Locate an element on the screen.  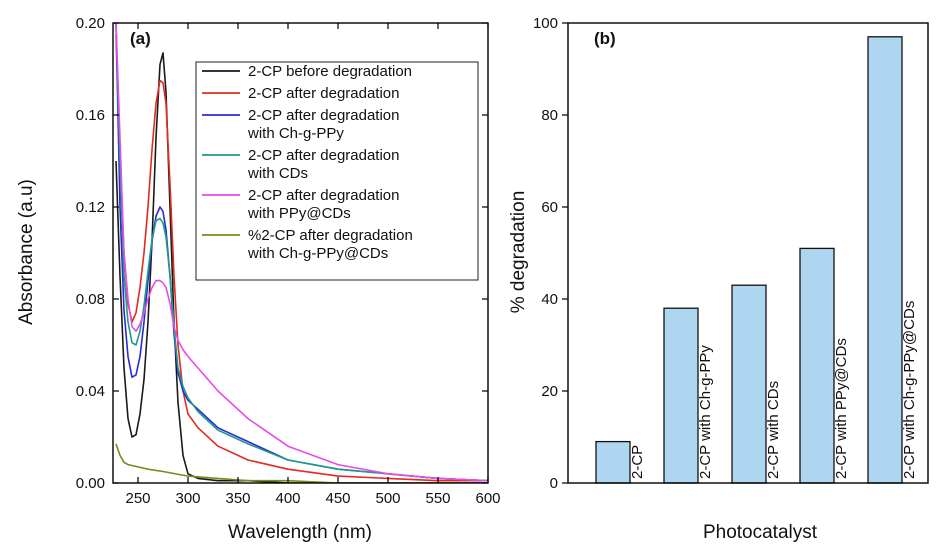
y-tick-label-a: 0.04 is located at coordinates (90, 391).